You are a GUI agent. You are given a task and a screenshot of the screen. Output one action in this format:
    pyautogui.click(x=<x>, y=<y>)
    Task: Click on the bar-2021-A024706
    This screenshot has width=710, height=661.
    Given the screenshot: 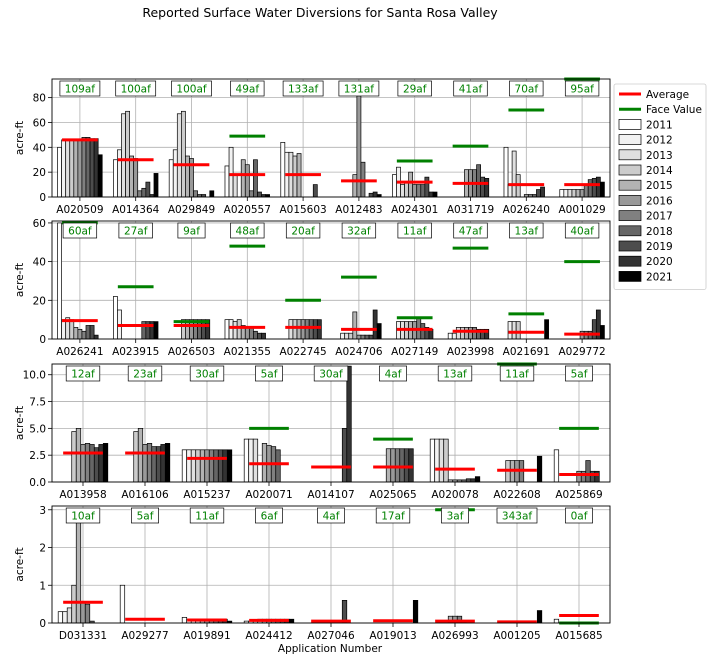 What is the action you would take?
    pyautogui.click(x=379, y=331)
    